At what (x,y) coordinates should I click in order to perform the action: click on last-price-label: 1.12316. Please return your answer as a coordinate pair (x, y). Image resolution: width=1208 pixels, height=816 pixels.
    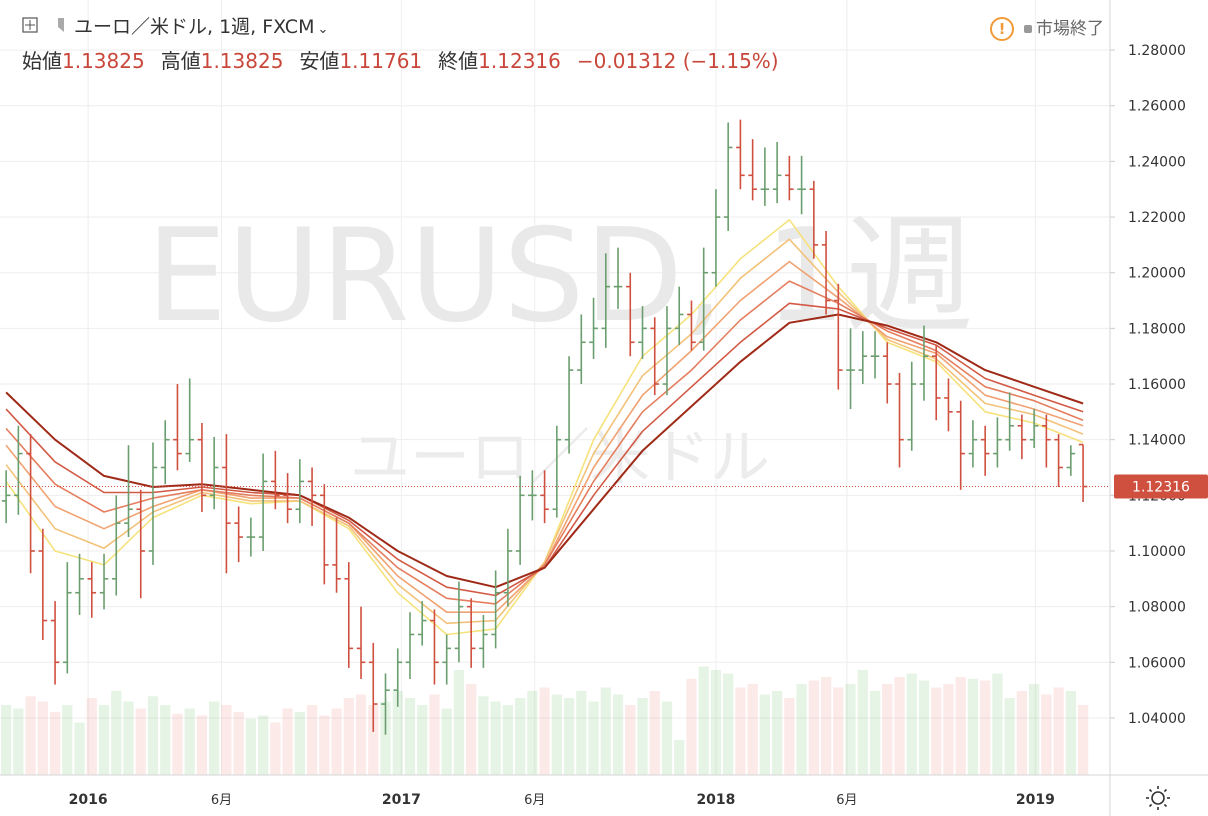
    Looking at the image, I should click on (1161, 488).